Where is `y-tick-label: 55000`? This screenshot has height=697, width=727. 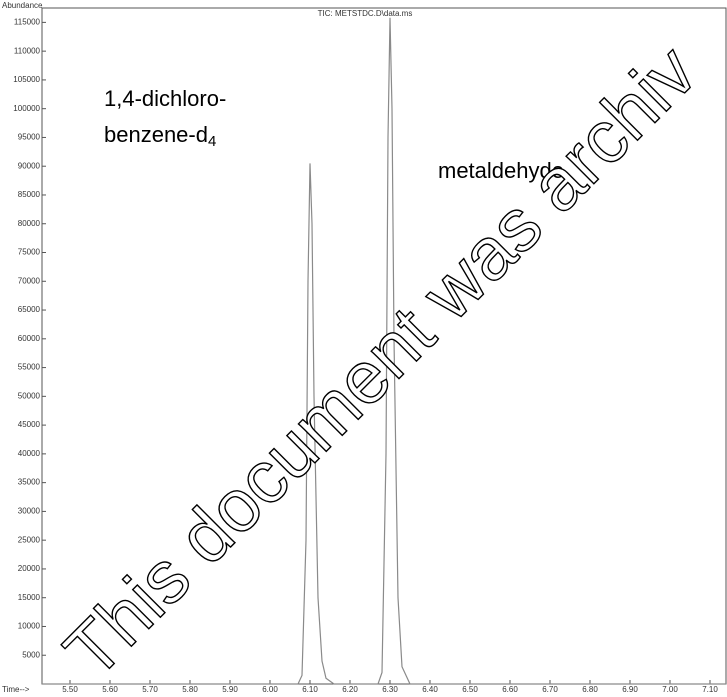
y-tick-label: 55000 is located at coordinates (29, 367).